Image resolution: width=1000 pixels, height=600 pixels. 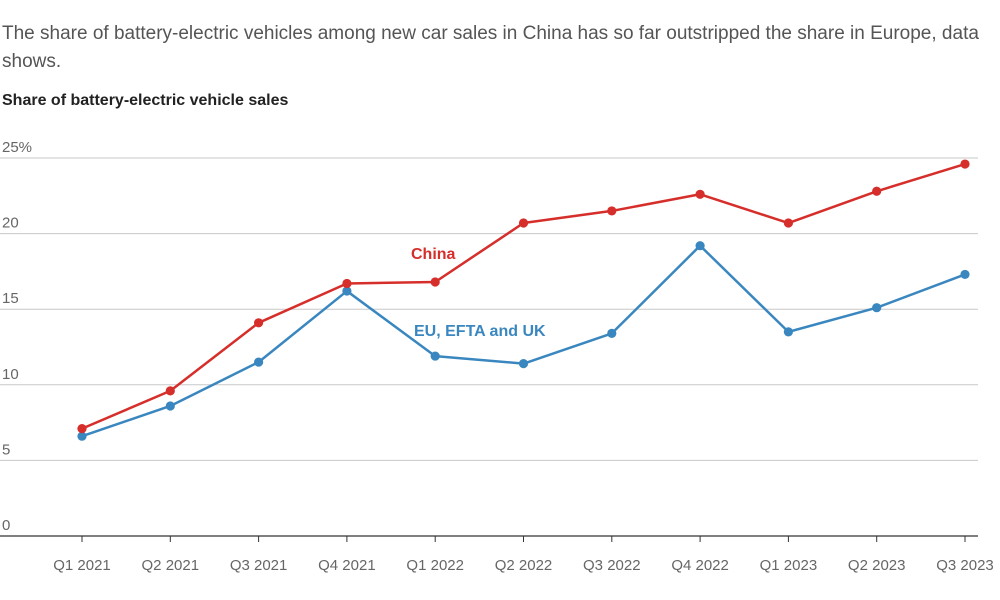 What do you see at coordinates (612, 565) in the screenshot?
I see `x-tick-label: Q3 2022` at bounding box center [612, 565].